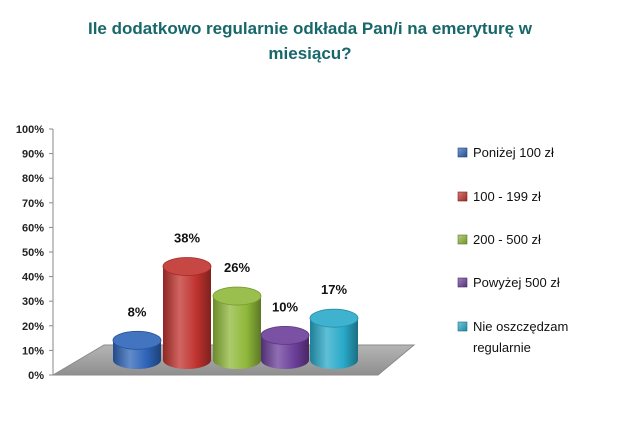 The image size is (618, 423). Describe the element at coordinates (33, 302) in the screenshot. I see `y-tick-label: 30%` at that location.